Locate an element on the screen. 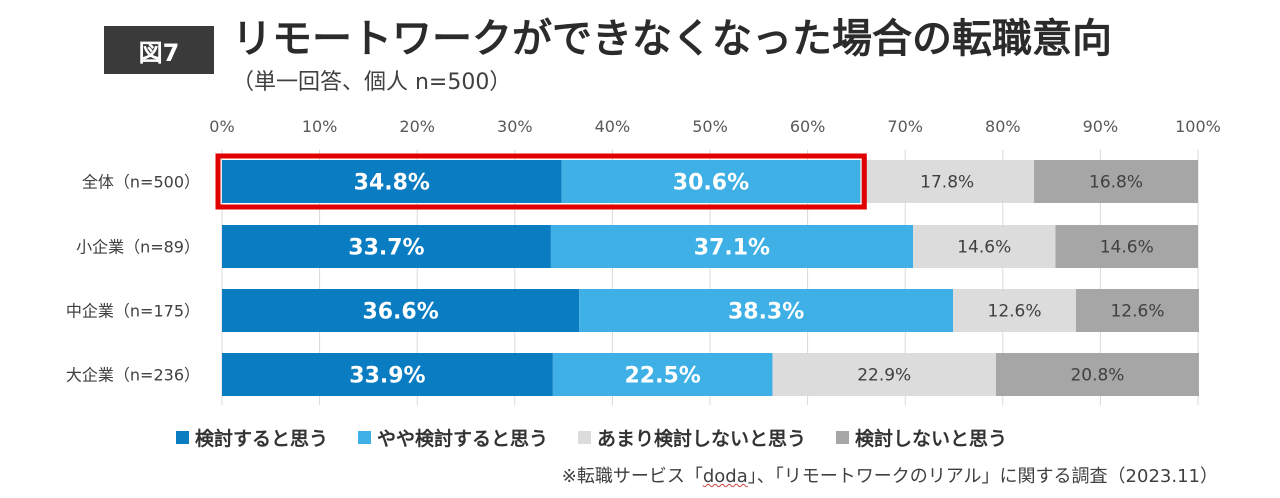 This screenshot has height=498, width=1280. legend-item: やや検討すると思う is located at coordinates (453, 437).